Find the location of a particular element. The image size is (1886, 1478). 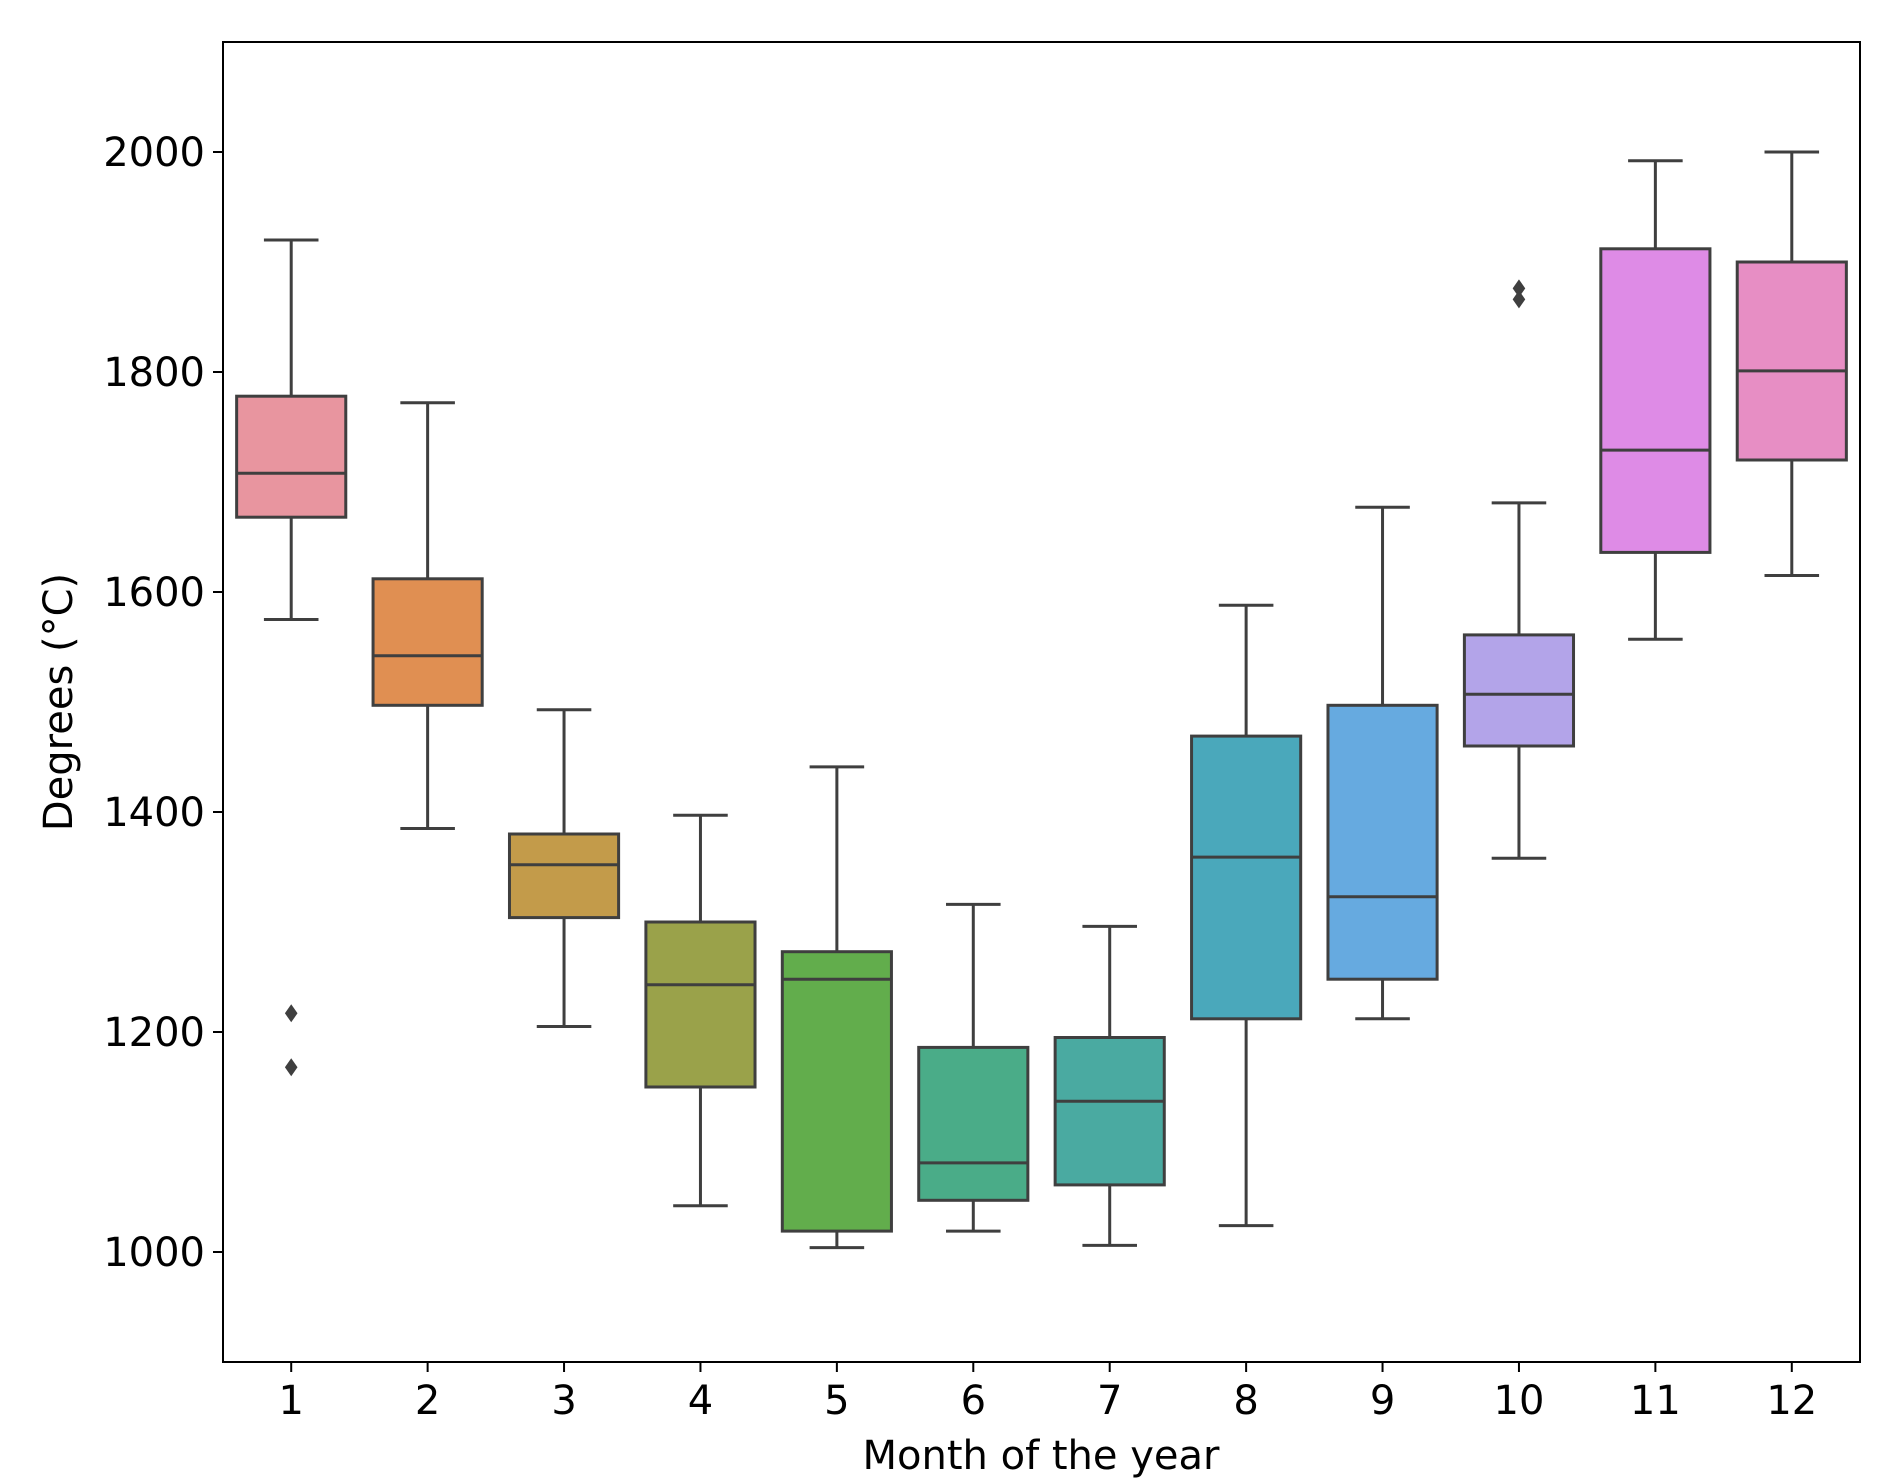

x-tick-label: 1 is located at coordinates (290, 1401).